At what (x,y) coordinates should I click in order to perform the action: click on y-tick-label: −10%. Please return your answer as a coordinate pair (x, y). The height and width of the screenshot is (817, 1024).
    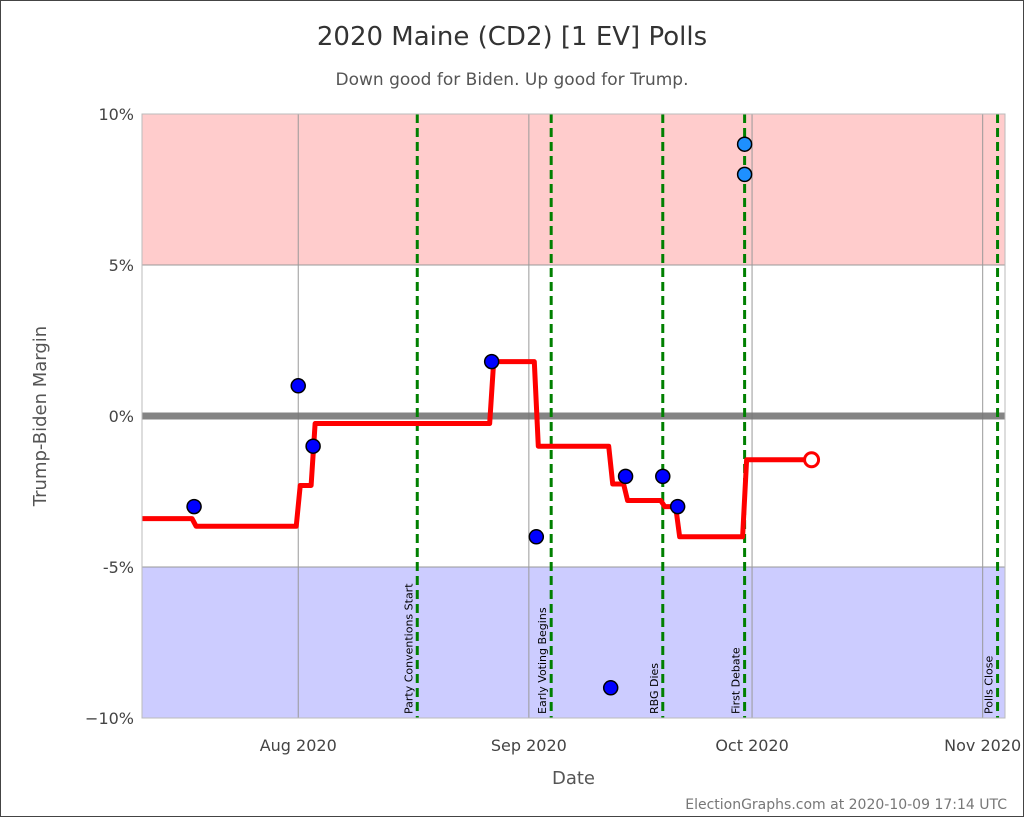
    Looking at the image, I should click on (109, 718).